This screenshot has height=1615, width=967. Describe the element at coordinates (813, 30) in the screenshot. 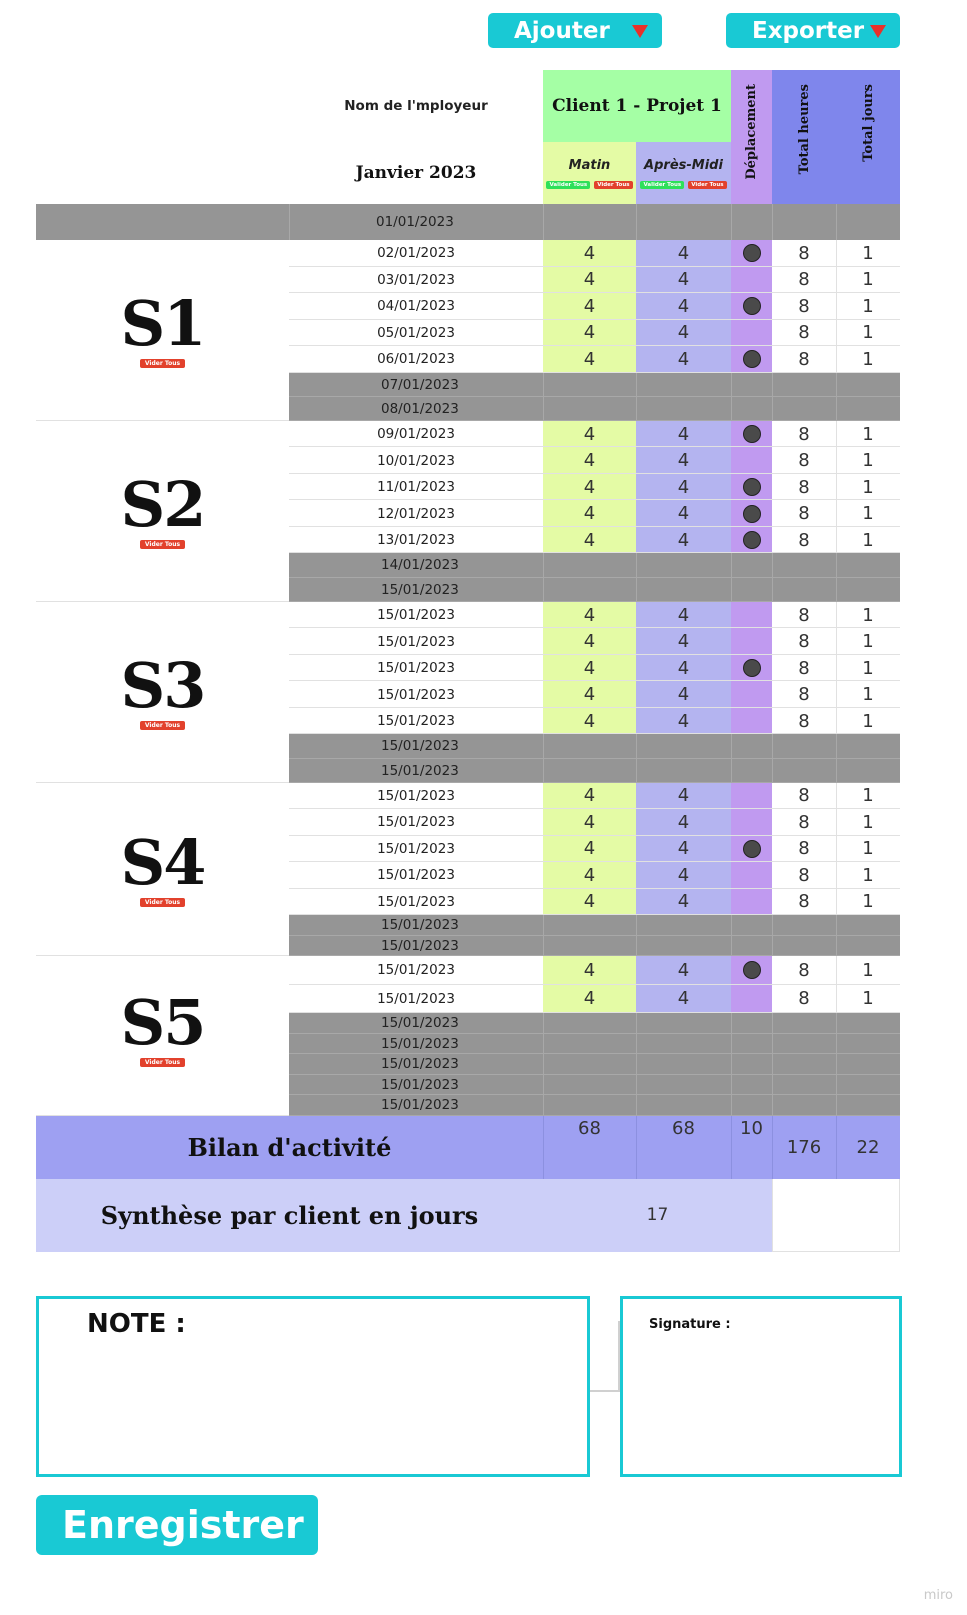

I see `export-button: Exporter` at that location.